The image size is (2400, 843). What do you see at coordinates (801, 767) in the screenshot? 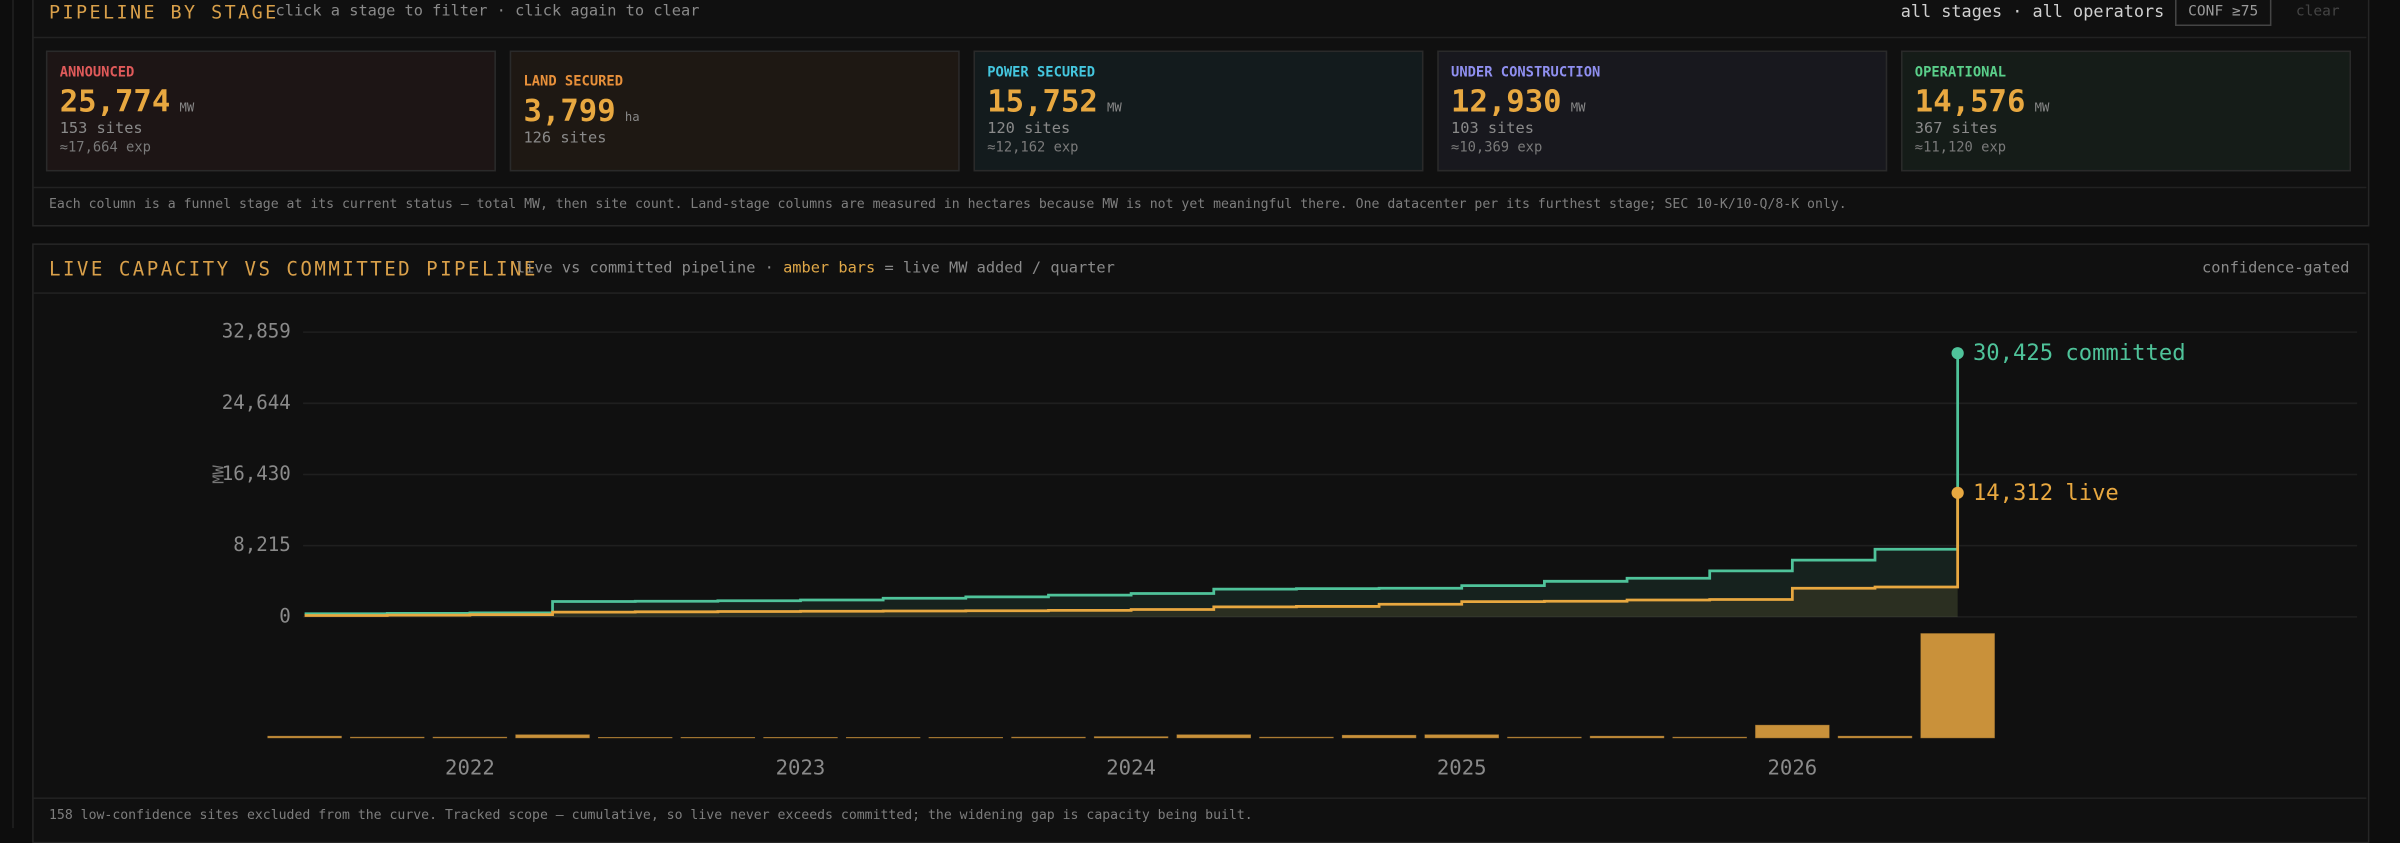
I see `x-tick-label: 2023` at bounding box center [801, 767].